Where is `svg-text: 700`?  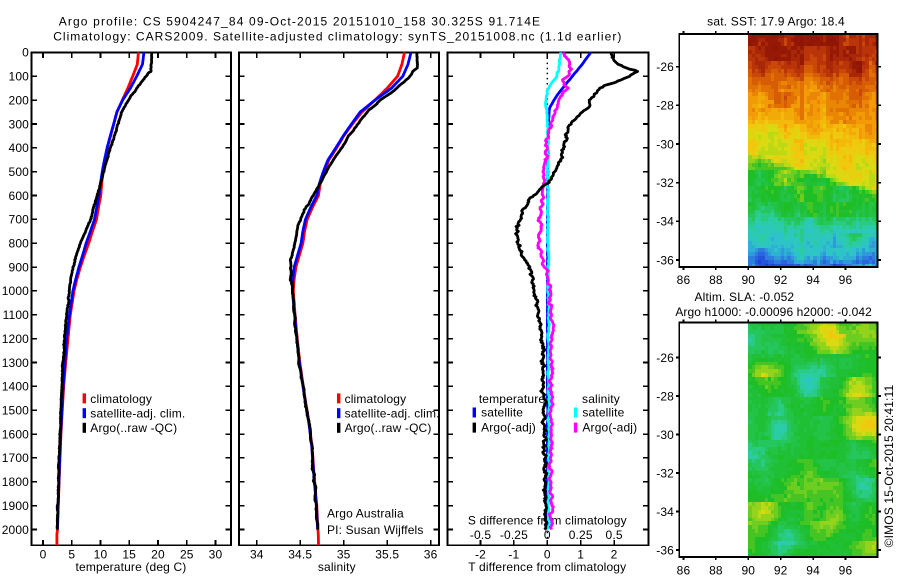 svg-text: 700 is located at coordinates (19, 220).